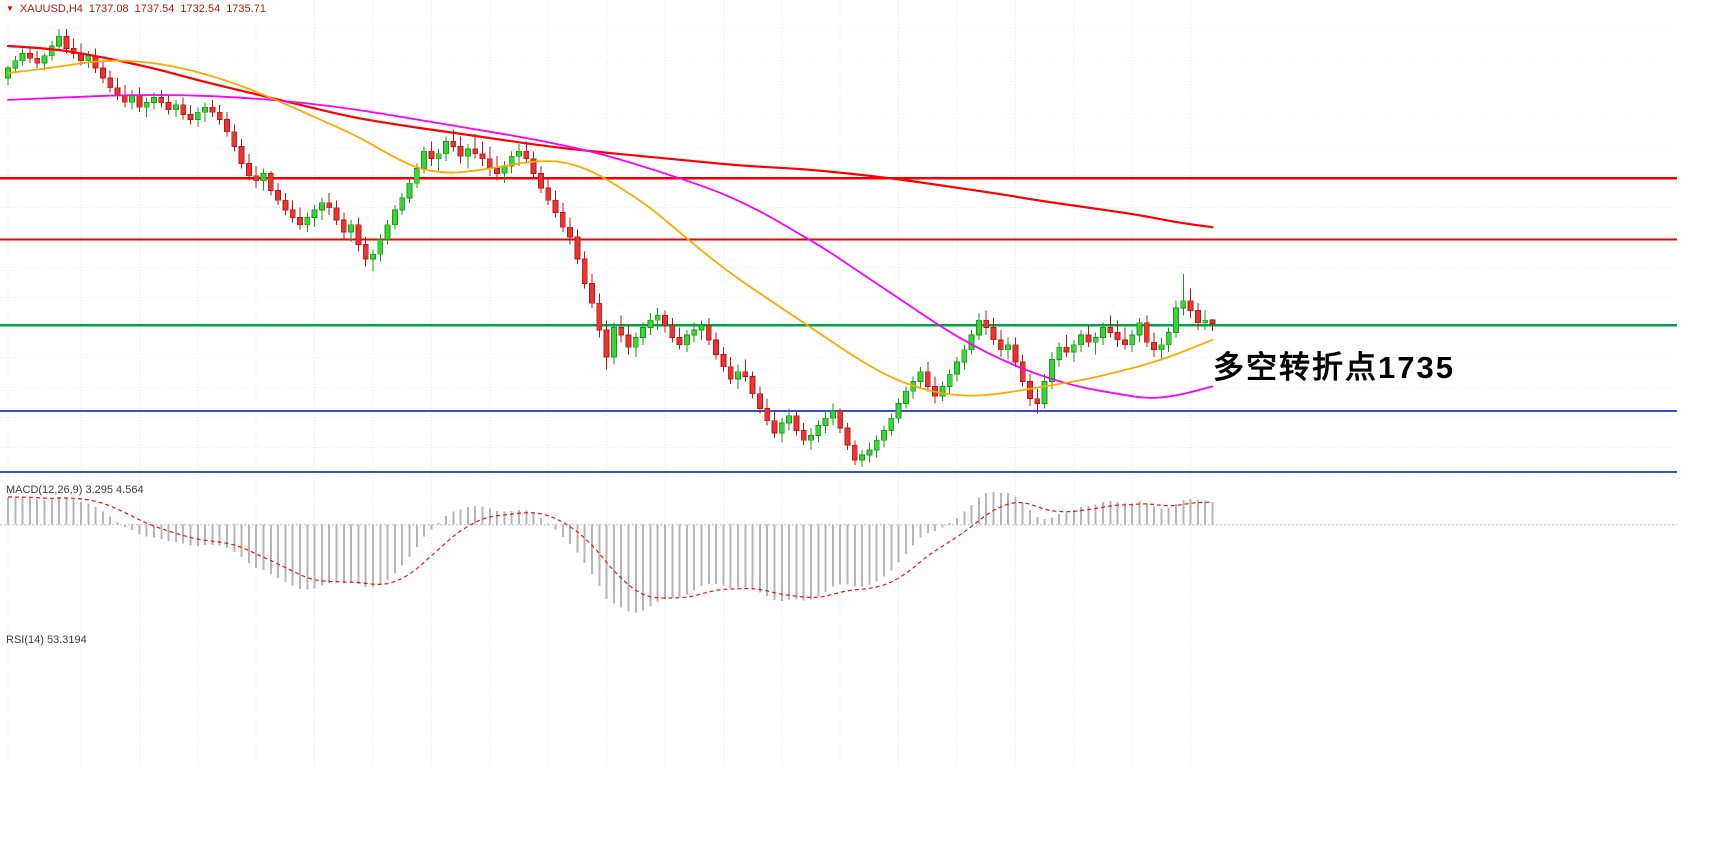 The height and width of the screenshot is (843, 1724). I want to click on symbol-close: 1735.71, so click(246, 9).